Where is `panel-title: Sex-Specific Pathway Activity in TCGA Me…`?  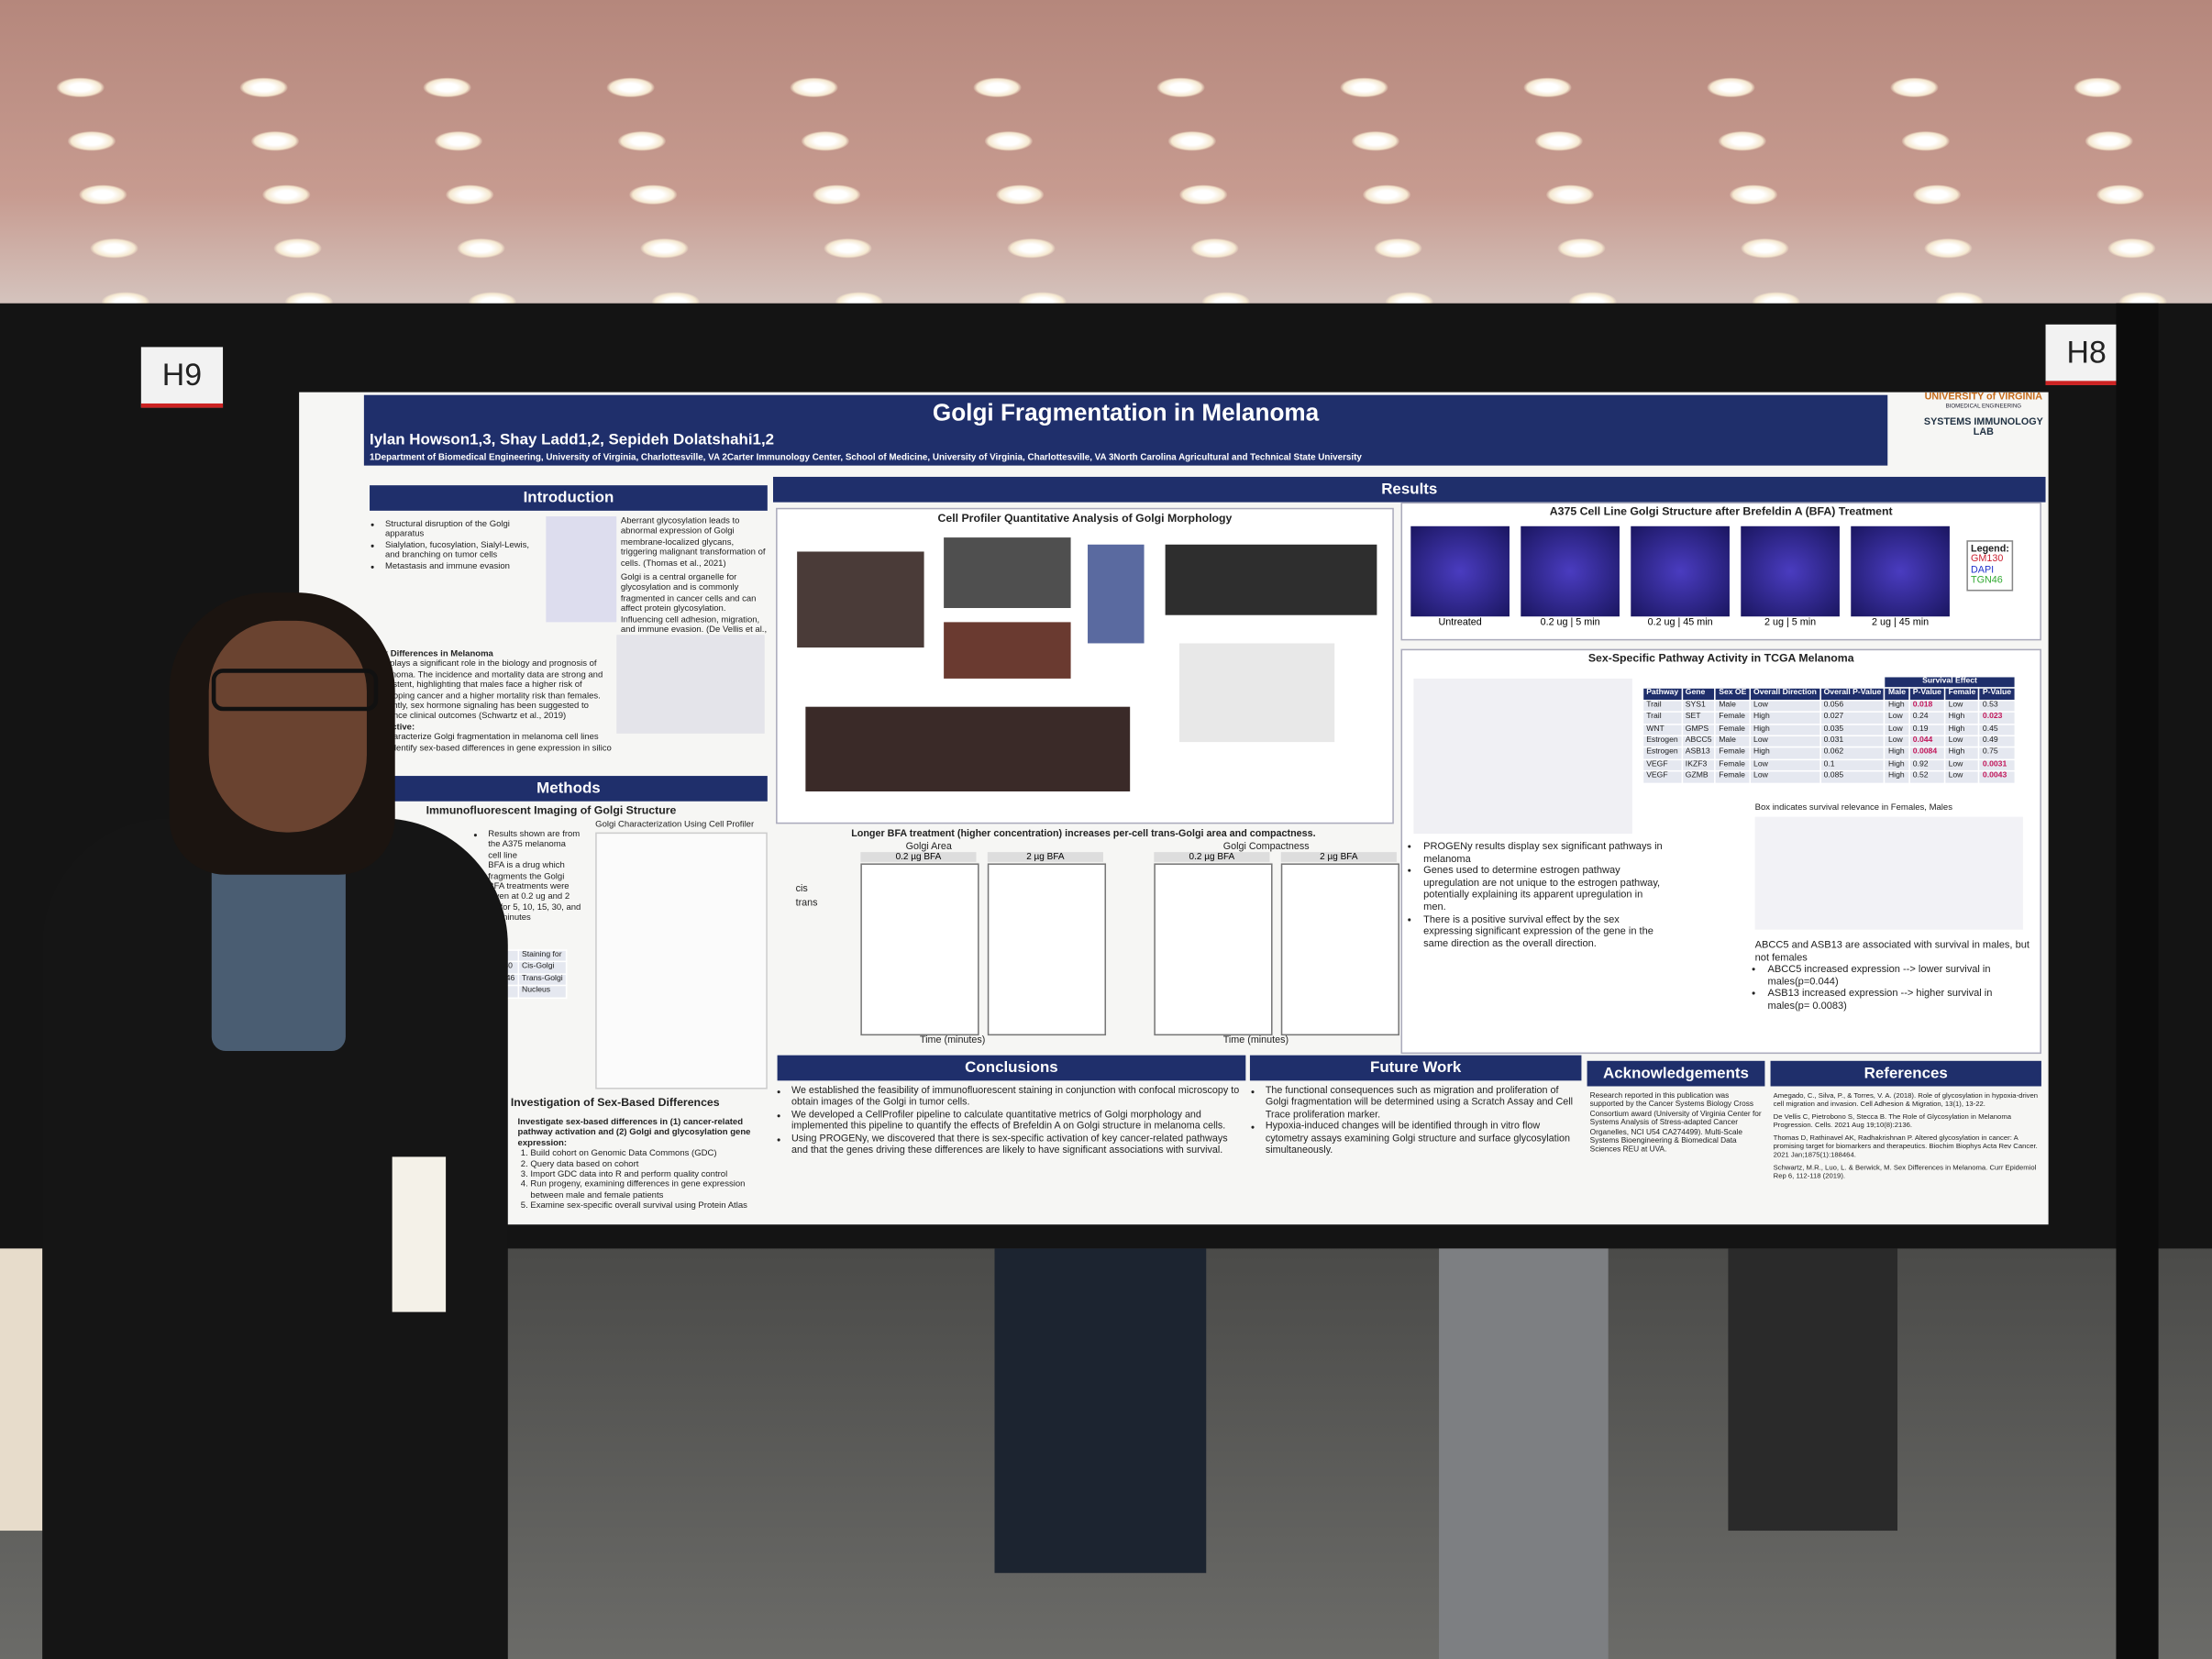 panel-title: Sex-Specific Pathway Activity in TCGA Me… is located at coordinates (1721, 658).